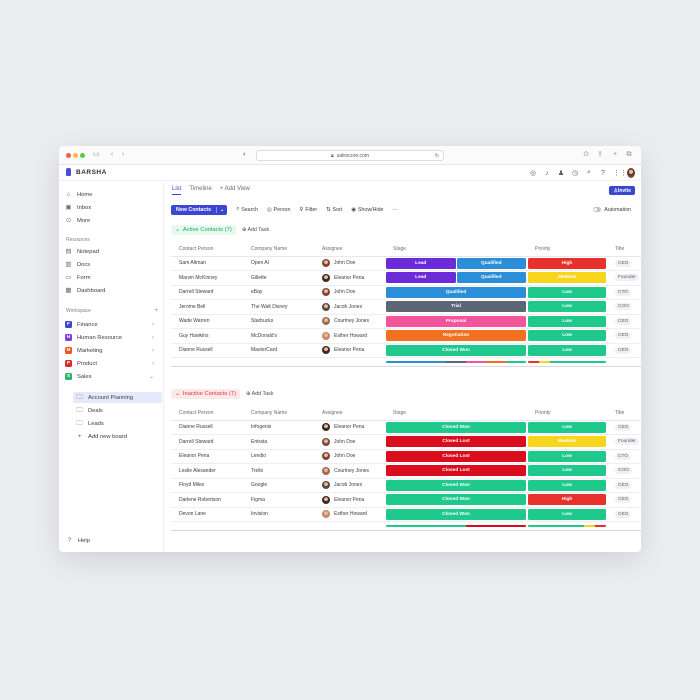 This screenshot has height=700, width=700. Describe the element at coordinates (78, 540) in the screenshot. I see `help-link: ? Help` at that location.